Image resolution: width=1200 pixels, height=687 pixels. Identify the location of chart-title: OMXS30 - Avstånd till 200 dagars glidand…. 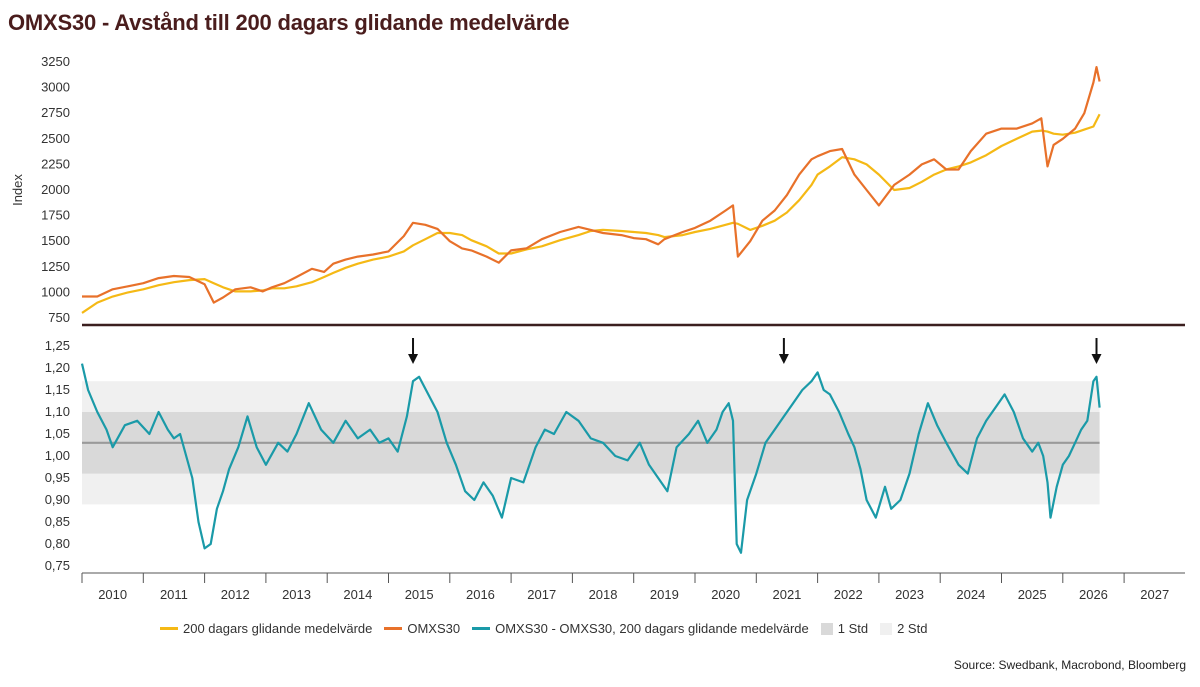
(289, 22).